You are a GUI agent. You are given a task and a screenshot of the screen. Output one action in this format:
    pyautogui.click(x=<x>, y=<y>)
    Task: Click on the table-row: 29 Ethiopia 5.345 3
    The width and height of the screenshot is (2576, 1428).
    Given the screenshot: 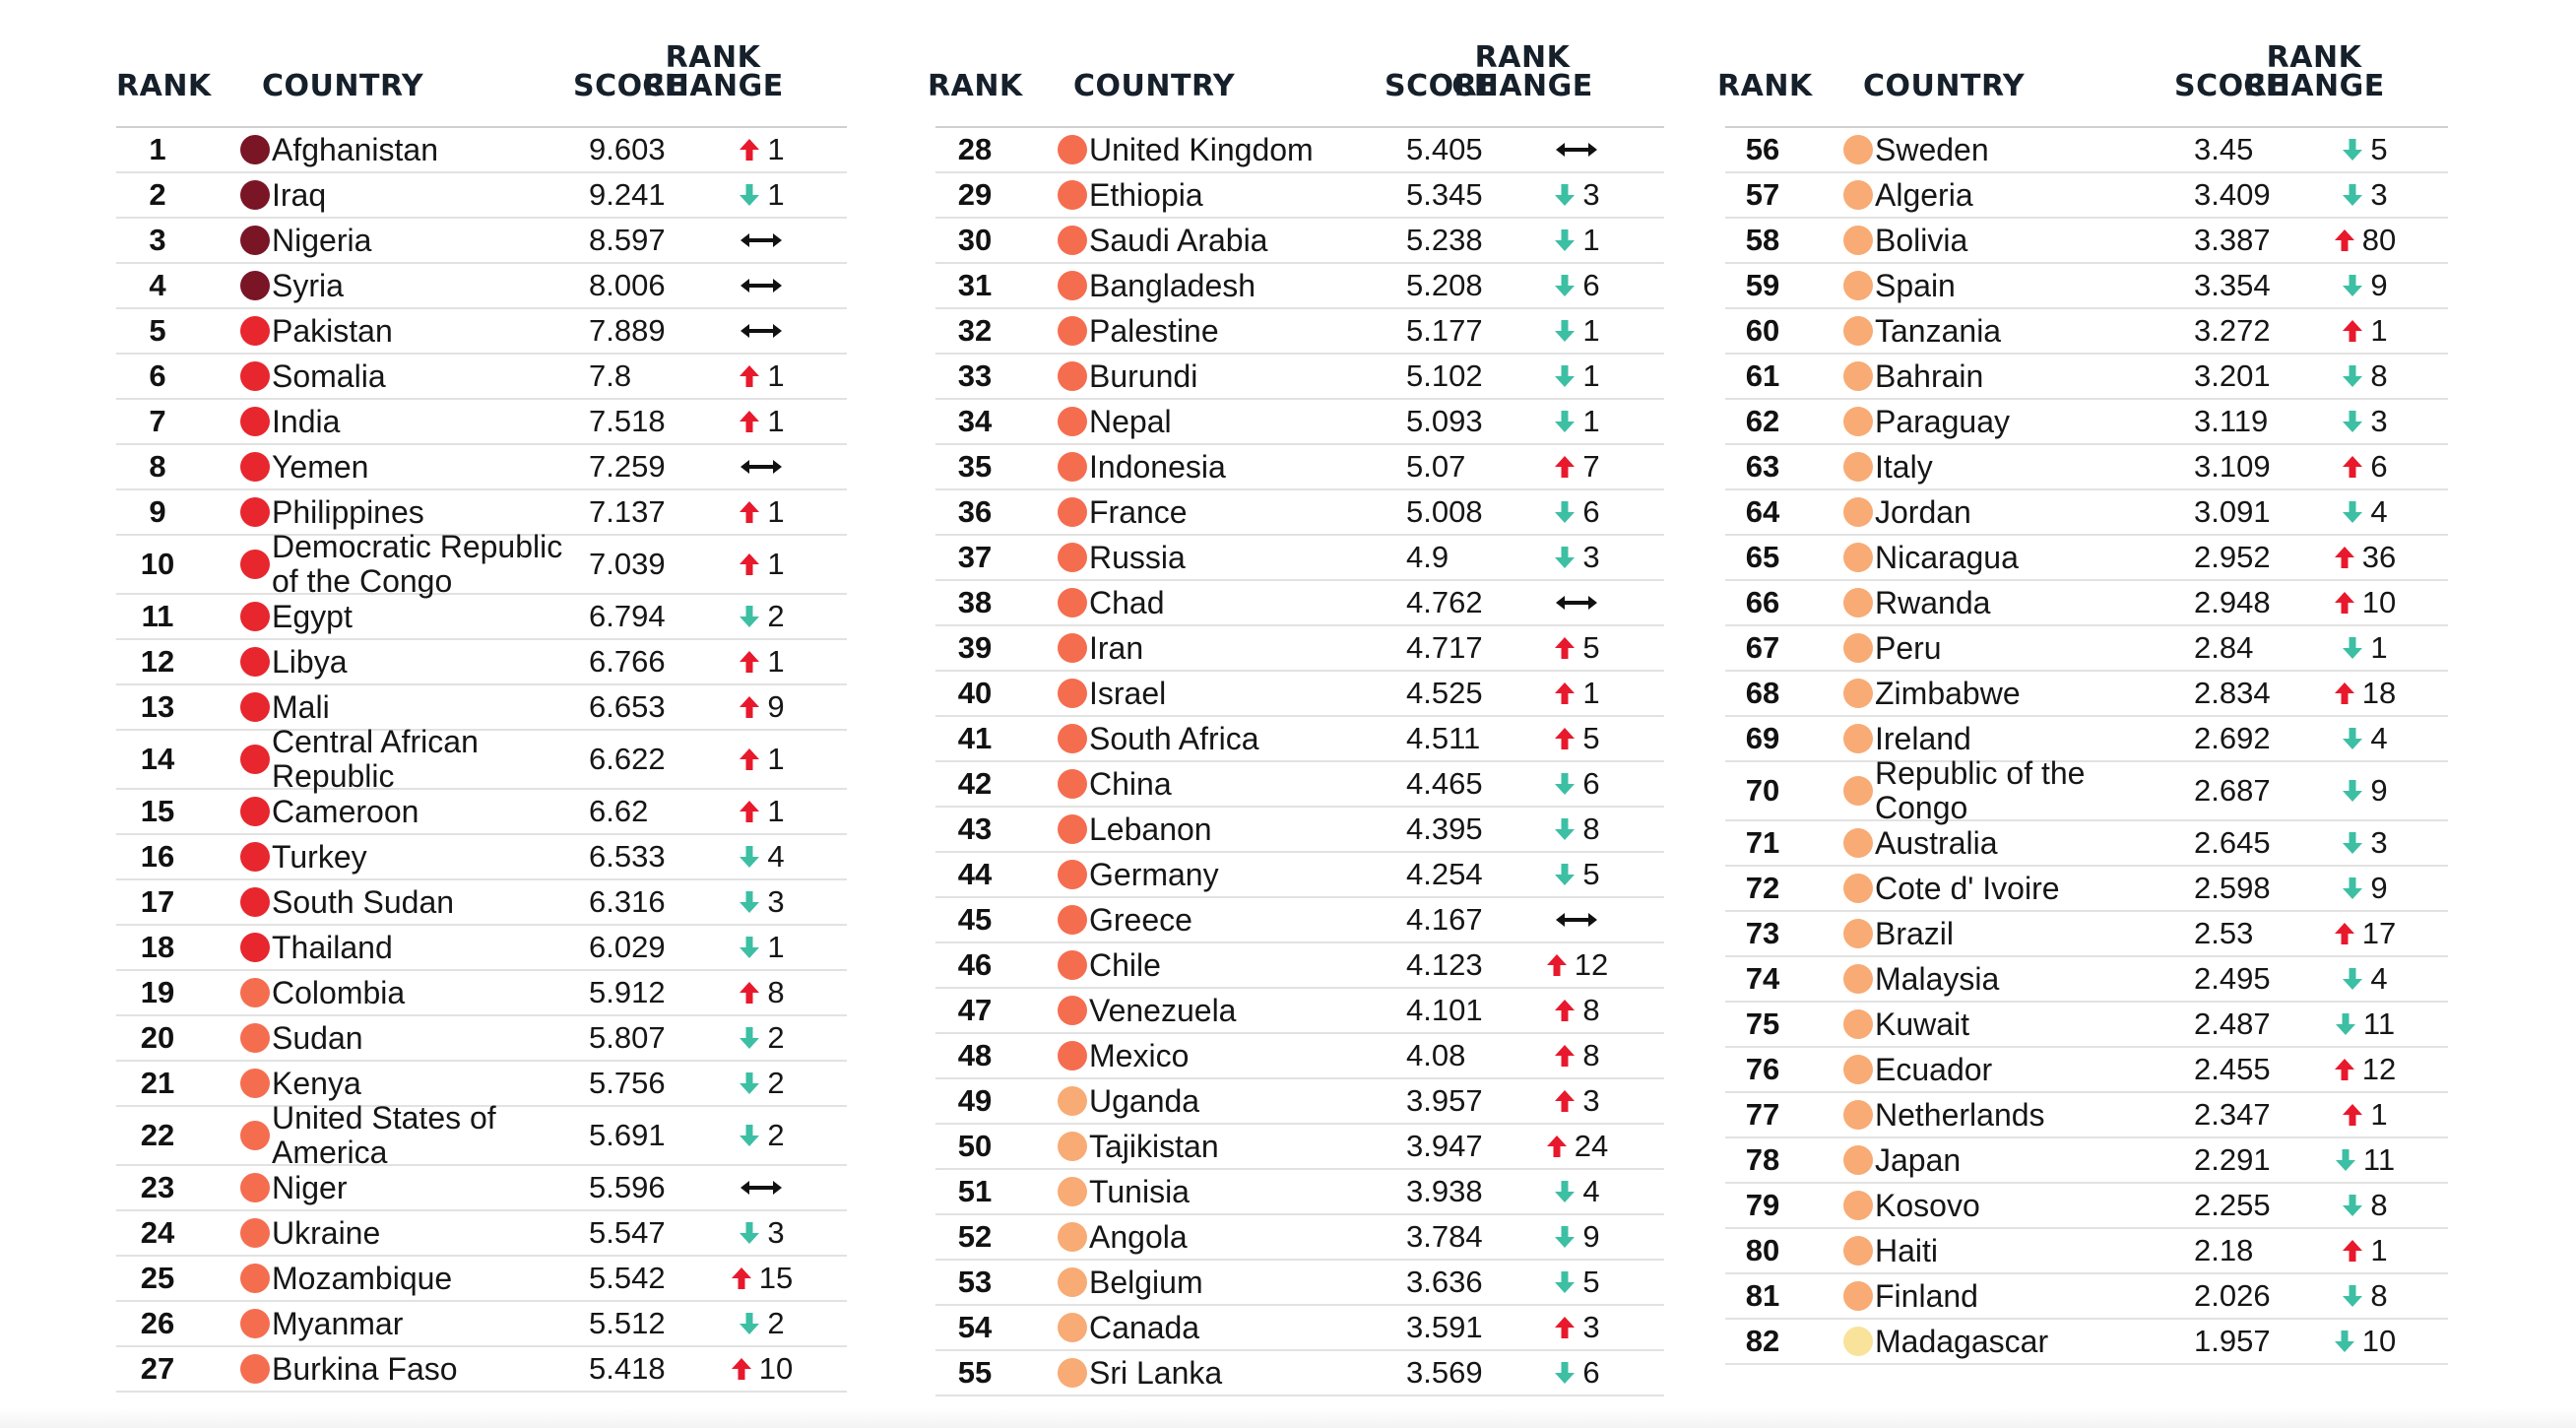 What is the action you would take?
    pyautogui.click(x=1299, y=196)
    